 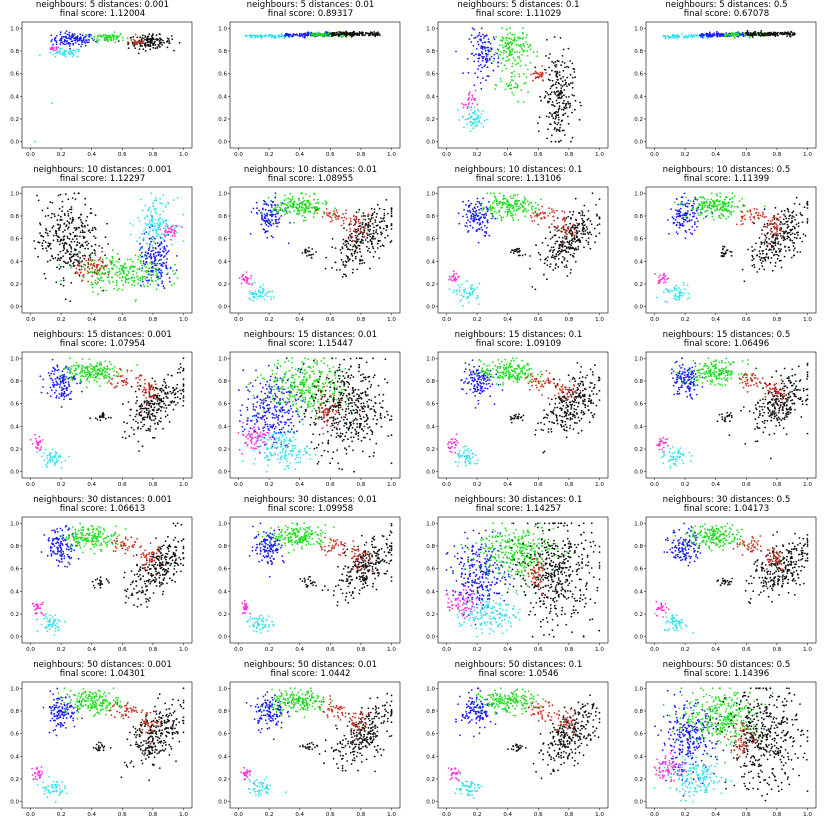 I want to click on scatter-plot: 0.0 0.2 0.4 0.6 0.8 1.00.00.20.40.60.81.0, so click(x=309, y=89).